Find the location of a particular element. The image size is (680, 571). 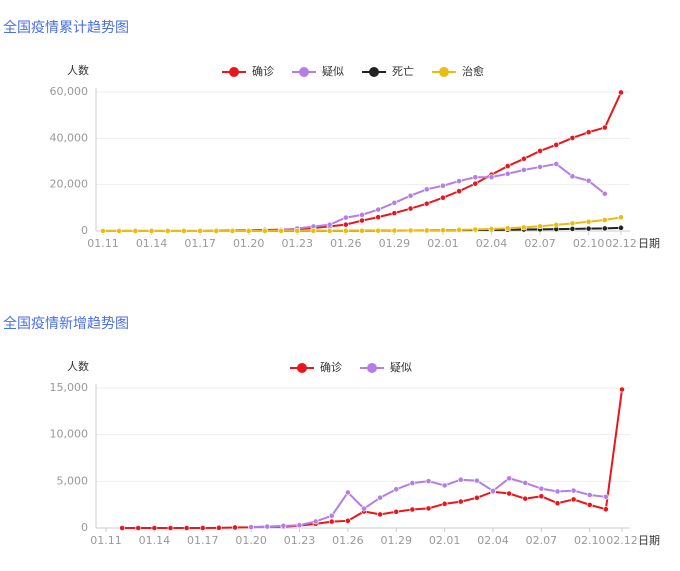

chart-title: 全国疫情新增趋势图 is located at coordinates (66, 323).